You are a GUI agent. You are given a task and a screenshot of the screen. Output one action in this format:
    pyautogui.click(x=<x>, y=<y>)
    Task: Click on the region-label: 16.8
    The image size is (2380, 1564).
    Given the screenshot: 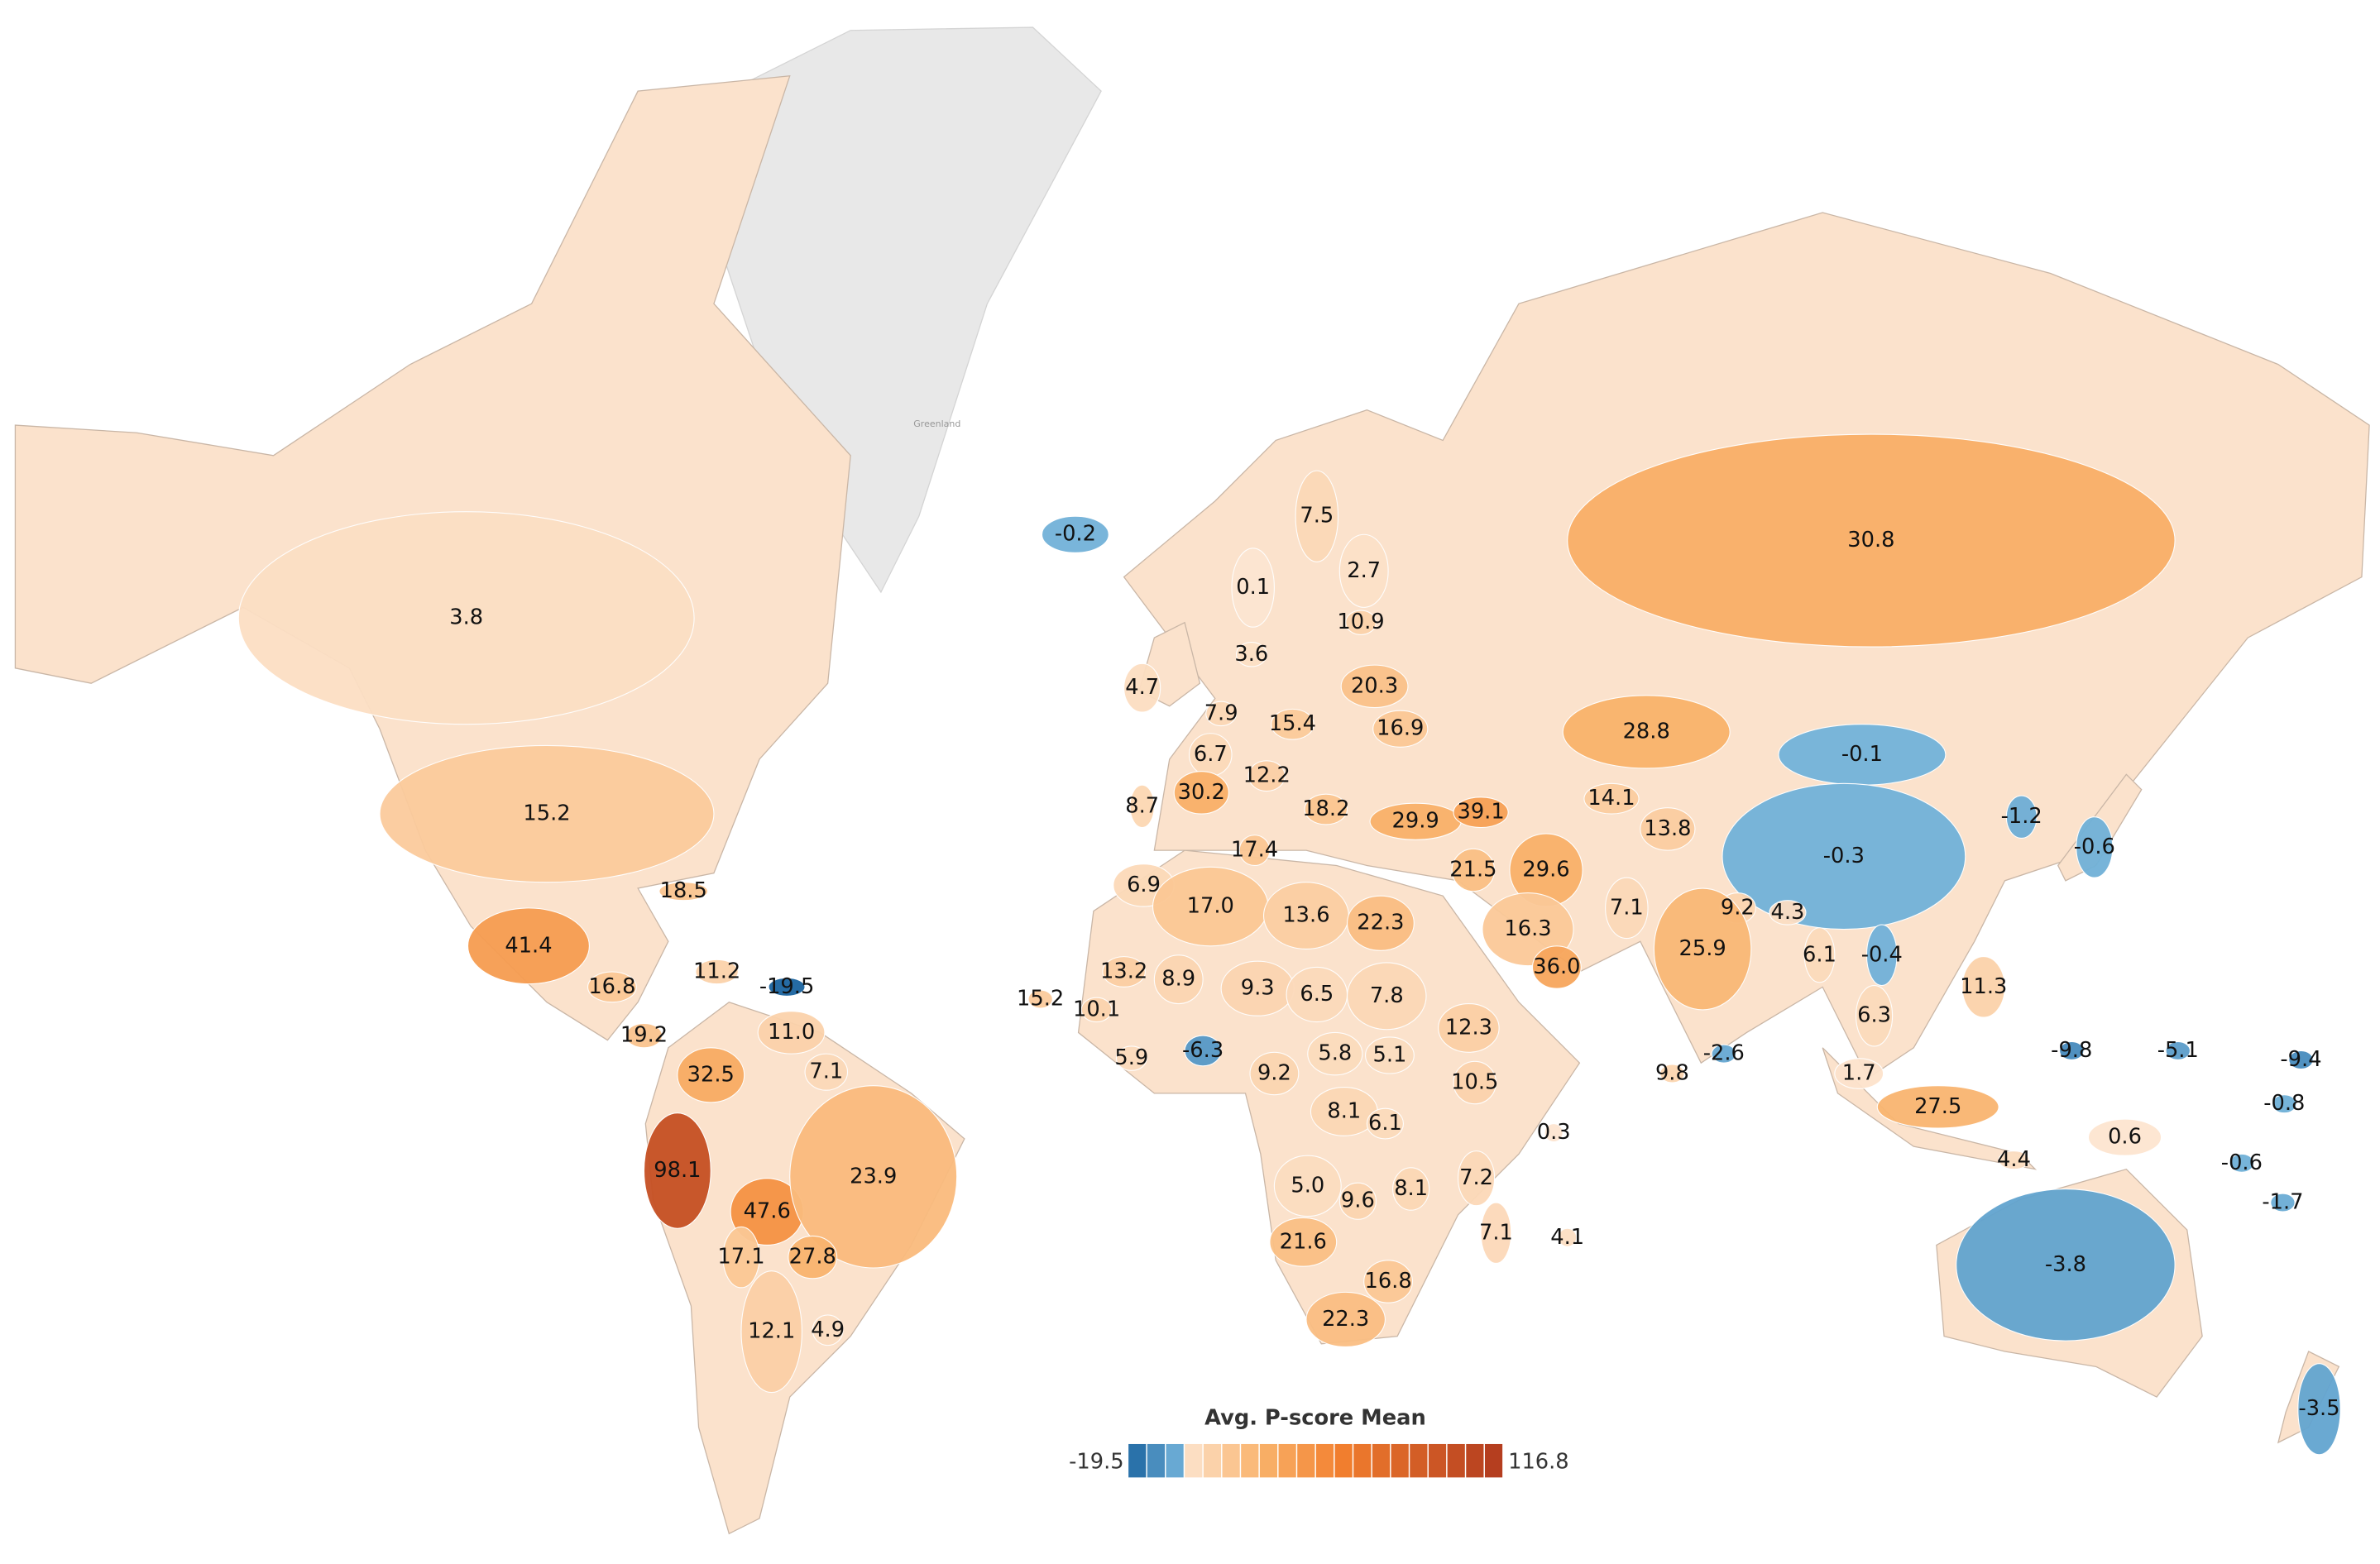 What is the action you would take?
    pyautogui.click(x=1387, y=1281)
    